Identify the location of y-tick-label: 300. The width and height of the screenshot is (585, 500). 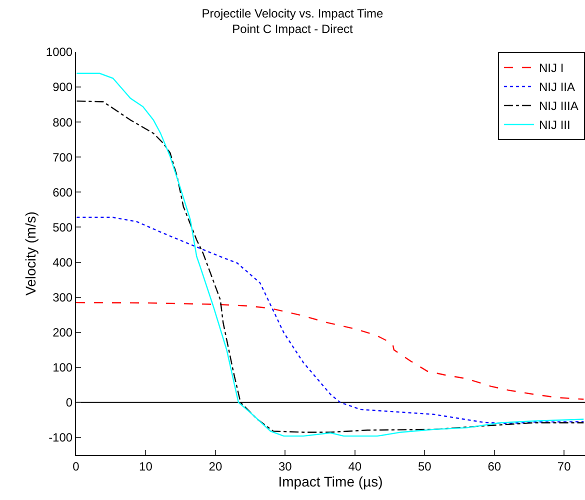
(62, 297).